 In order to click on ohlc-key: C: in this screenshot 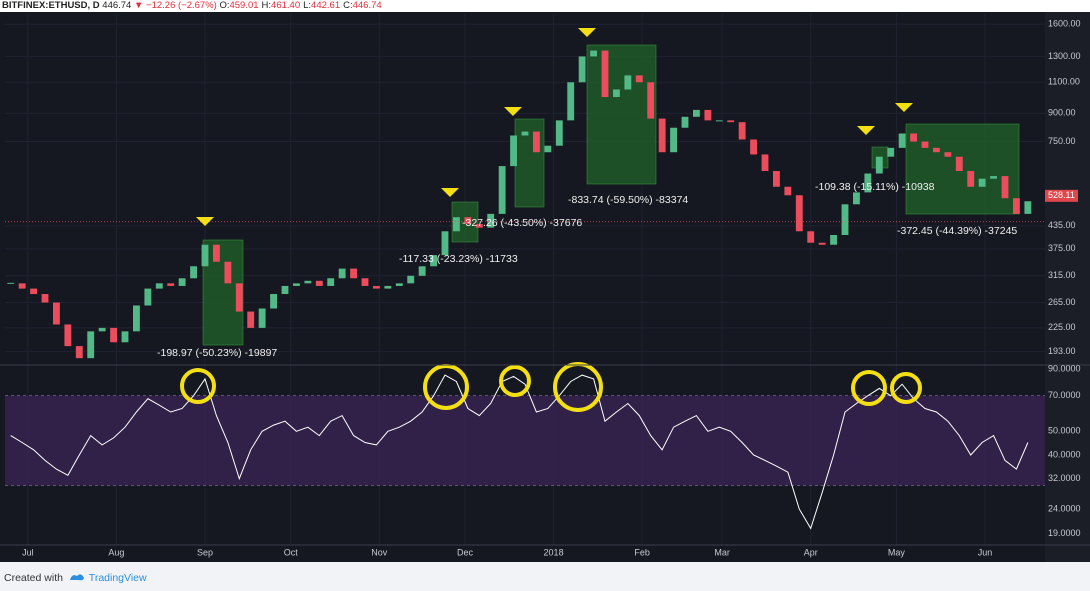, I will do `click(348, 5)`.